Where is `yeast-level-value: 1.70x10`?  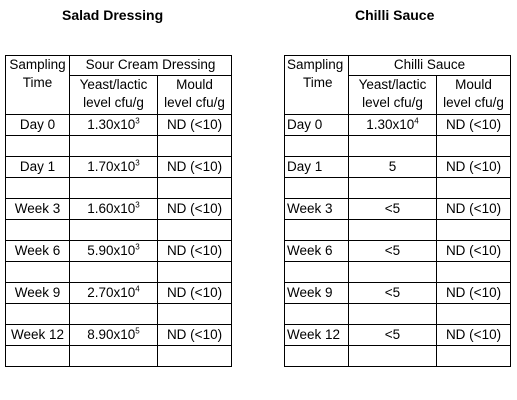 yeast-level-value: 1.70x10 is located at coordinates (111, 166).